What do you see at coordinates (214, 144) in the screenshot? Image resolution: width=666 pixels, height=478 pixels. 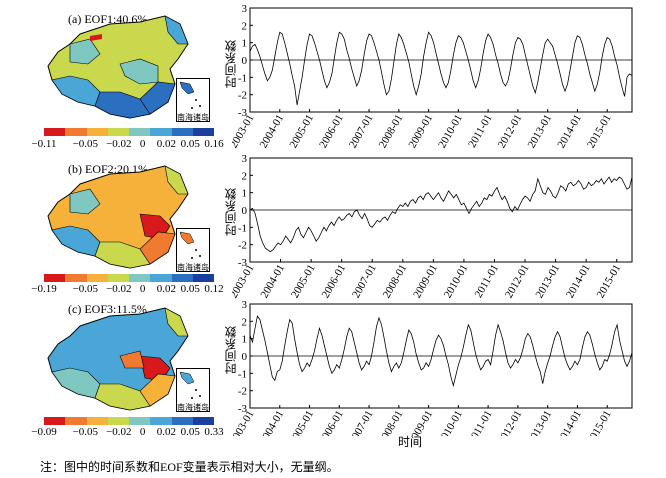 I see `cb-tick: 0.16` at bounding box center [214, 144].